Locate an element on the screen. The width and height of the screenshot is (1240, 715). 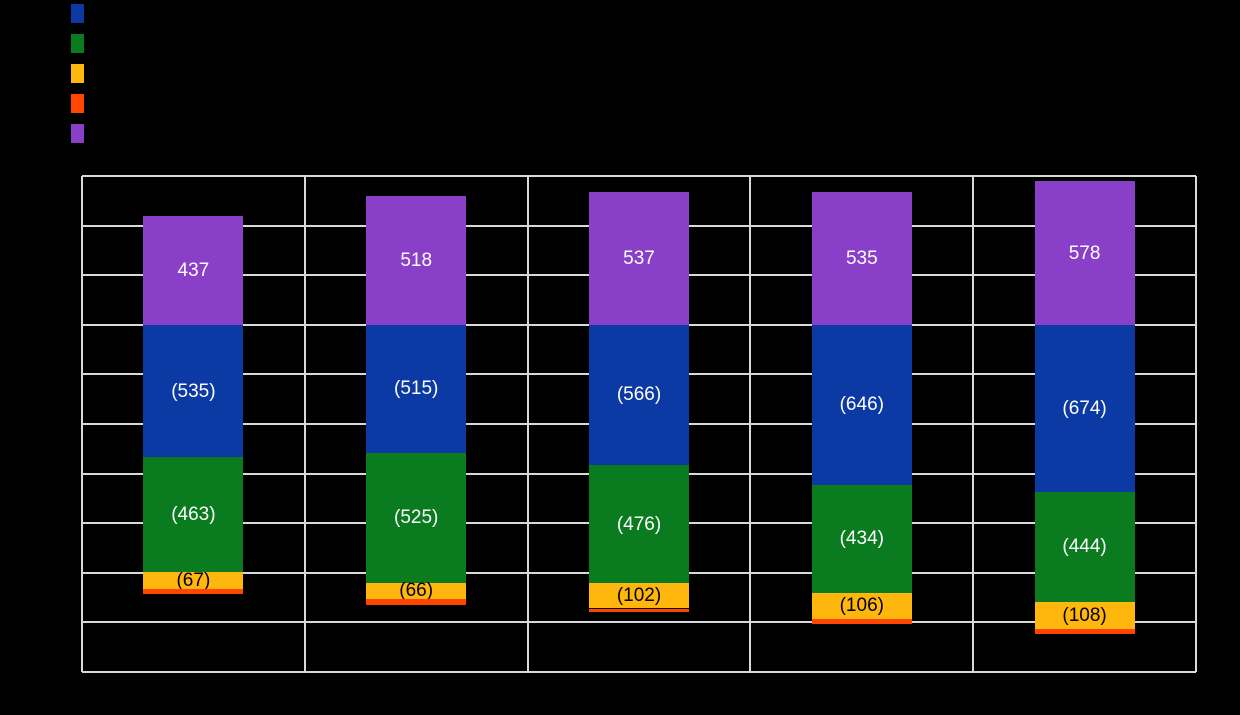
bar-label: (515) is located at coordinates (416, 389).